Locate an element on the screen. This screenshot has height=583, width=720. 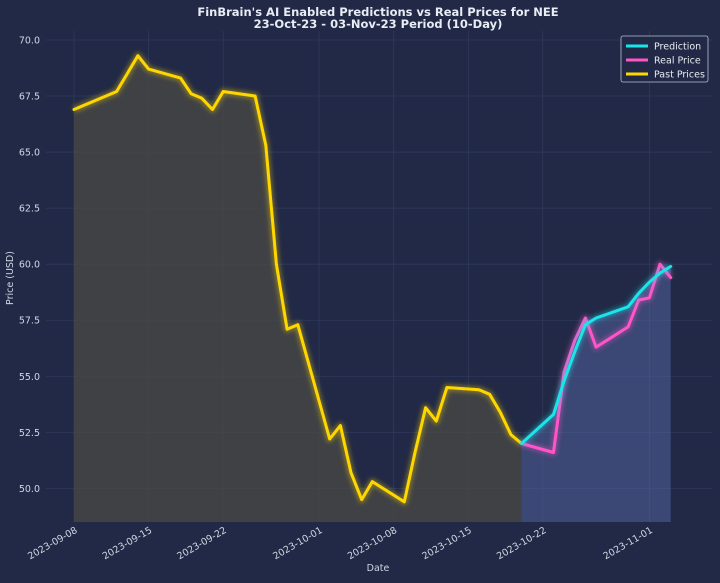
y-tick-label: 52.5 is located at coordinates (29, 433).